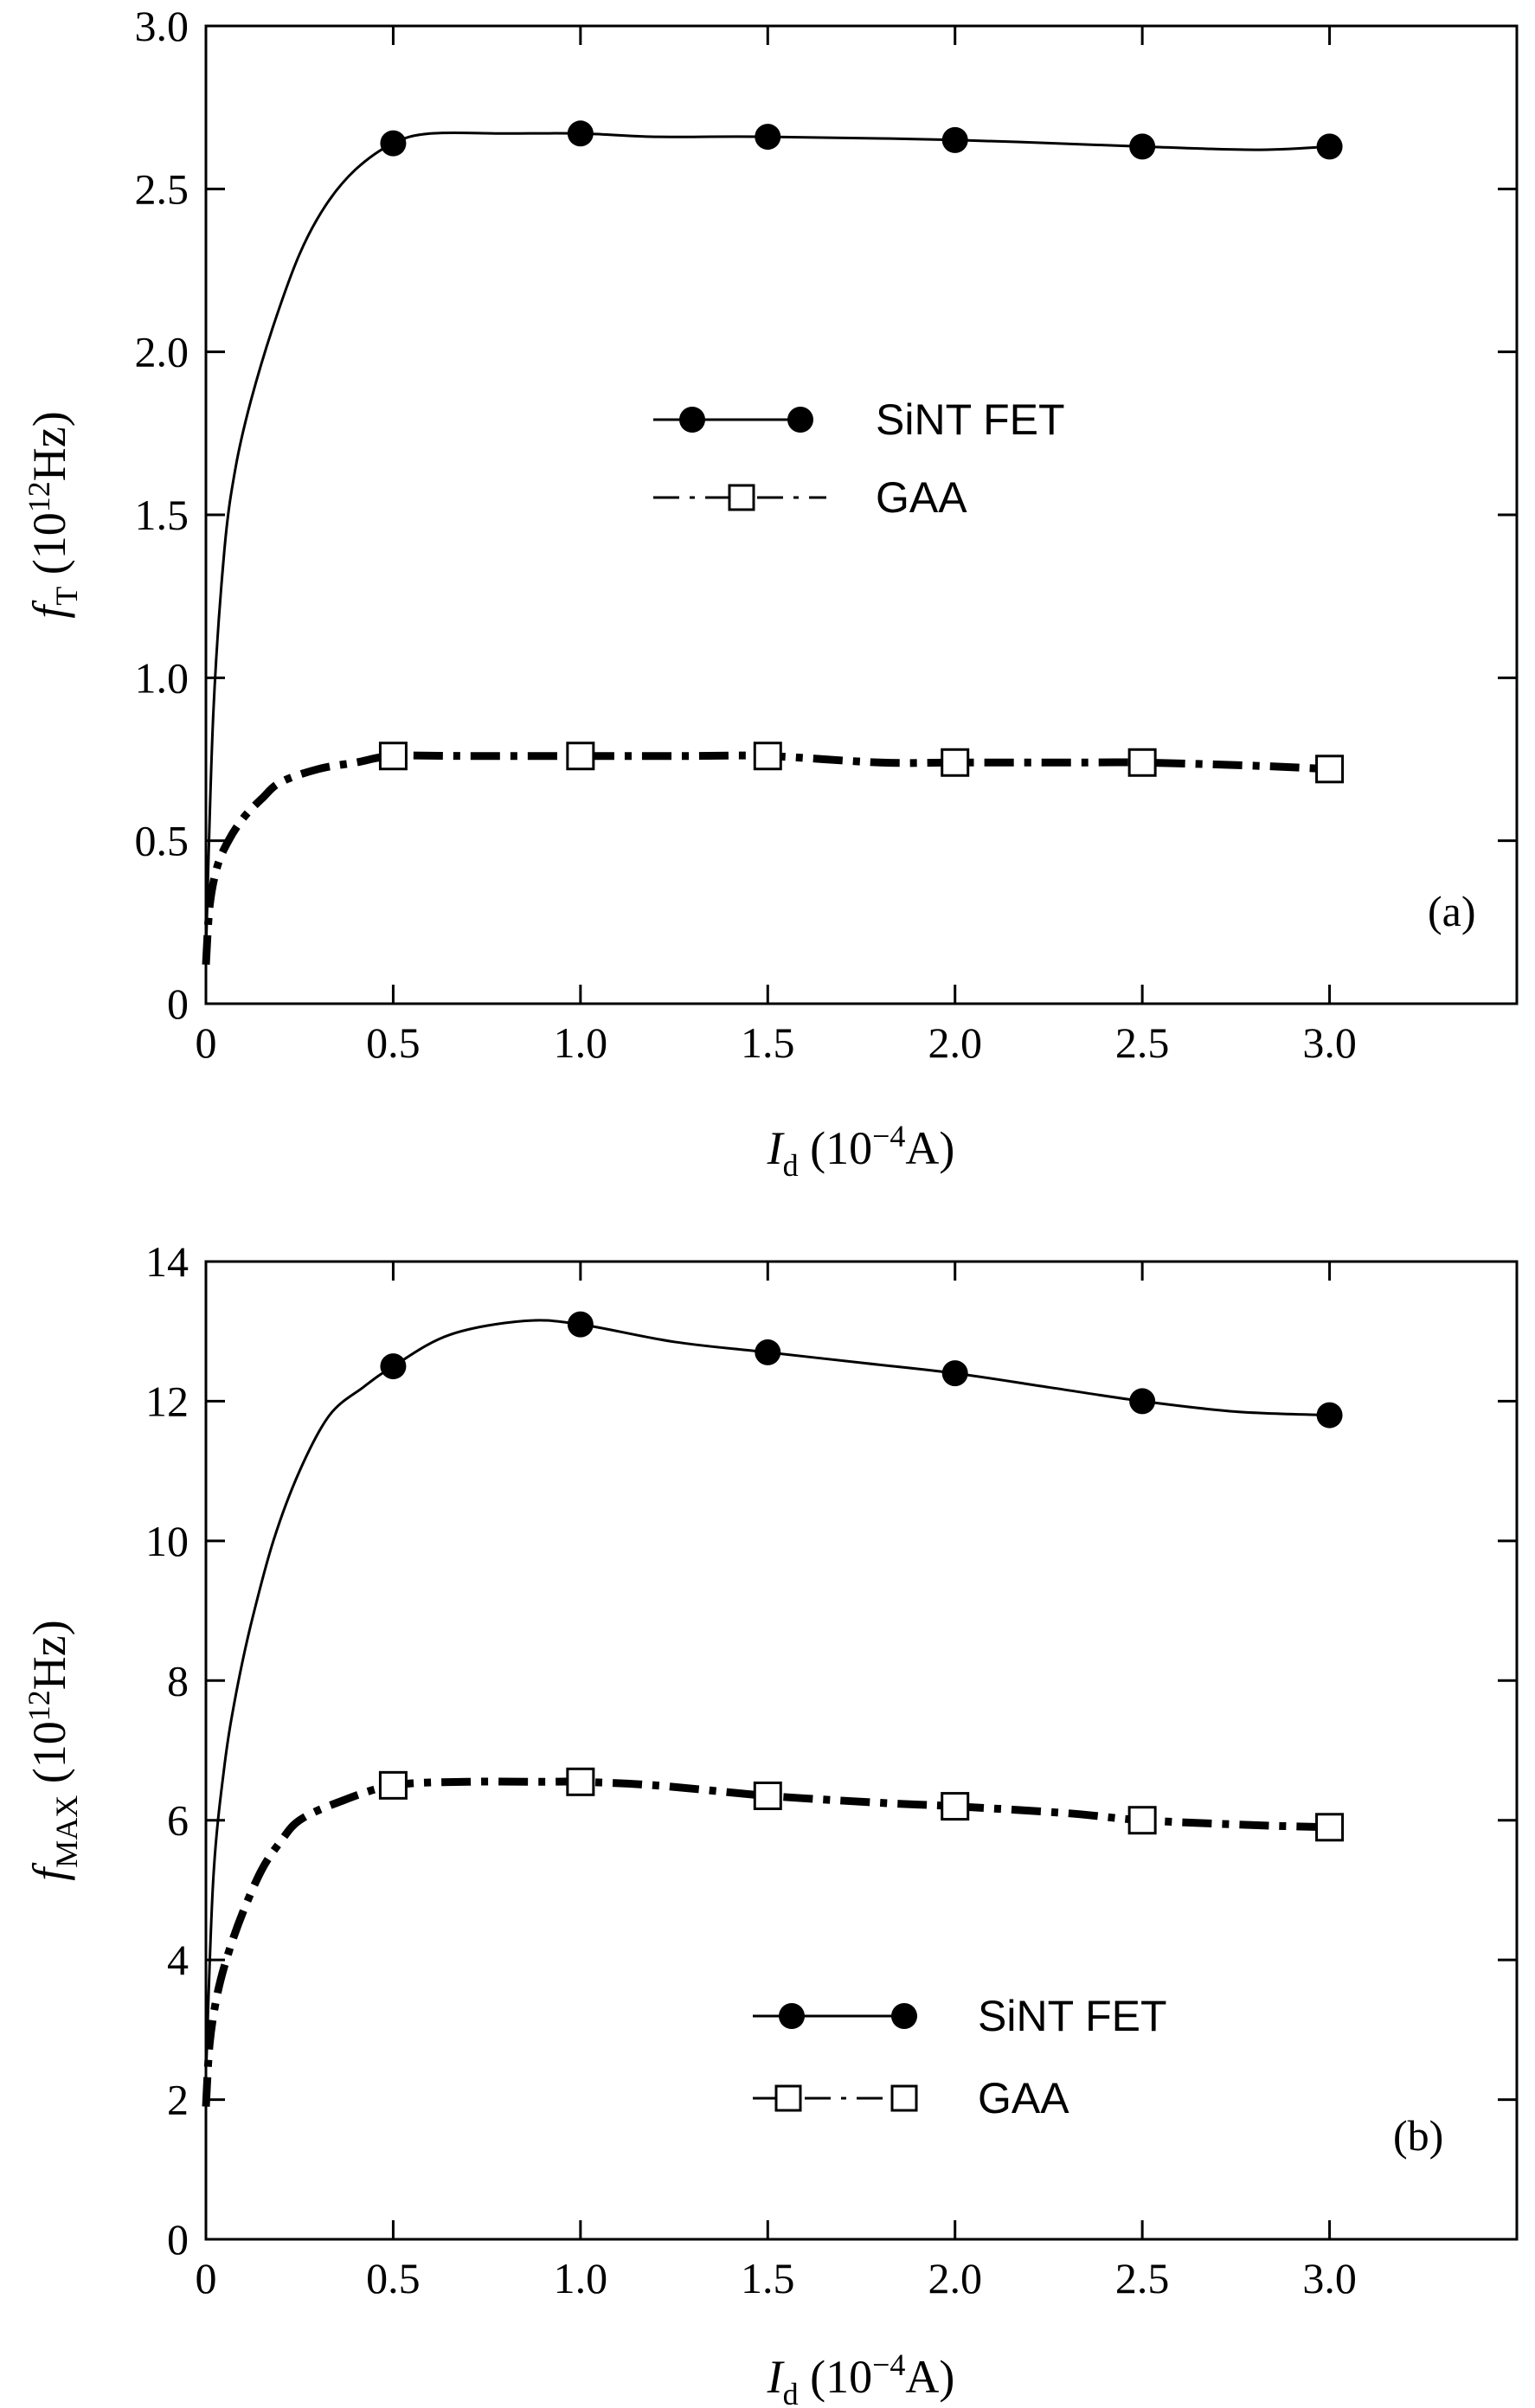  I want to click on panel-b-legend-gaa-symbol, so click(835, 2098).